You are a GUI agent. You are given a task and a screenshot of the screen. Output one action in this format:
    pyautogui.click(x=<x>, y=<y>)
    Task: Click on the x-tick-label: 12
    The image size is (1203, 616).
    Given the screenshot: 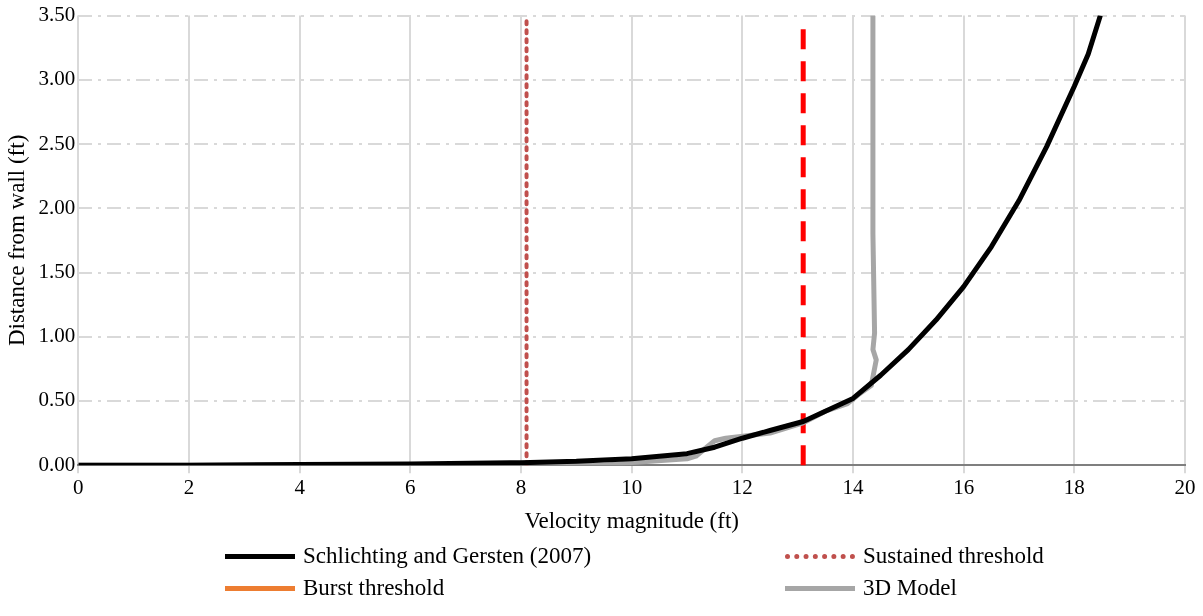 What is the action you would take?
    pyautogui.click(x=742, y=487)
    